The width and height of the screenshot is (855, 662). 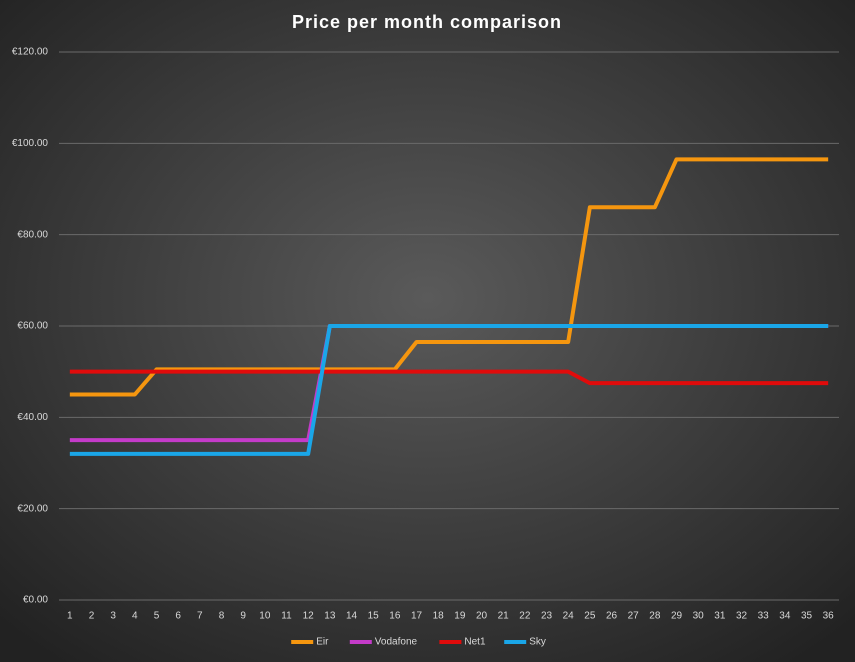 I want to click on x-tick-label: 14, so click(x=352, y=616).